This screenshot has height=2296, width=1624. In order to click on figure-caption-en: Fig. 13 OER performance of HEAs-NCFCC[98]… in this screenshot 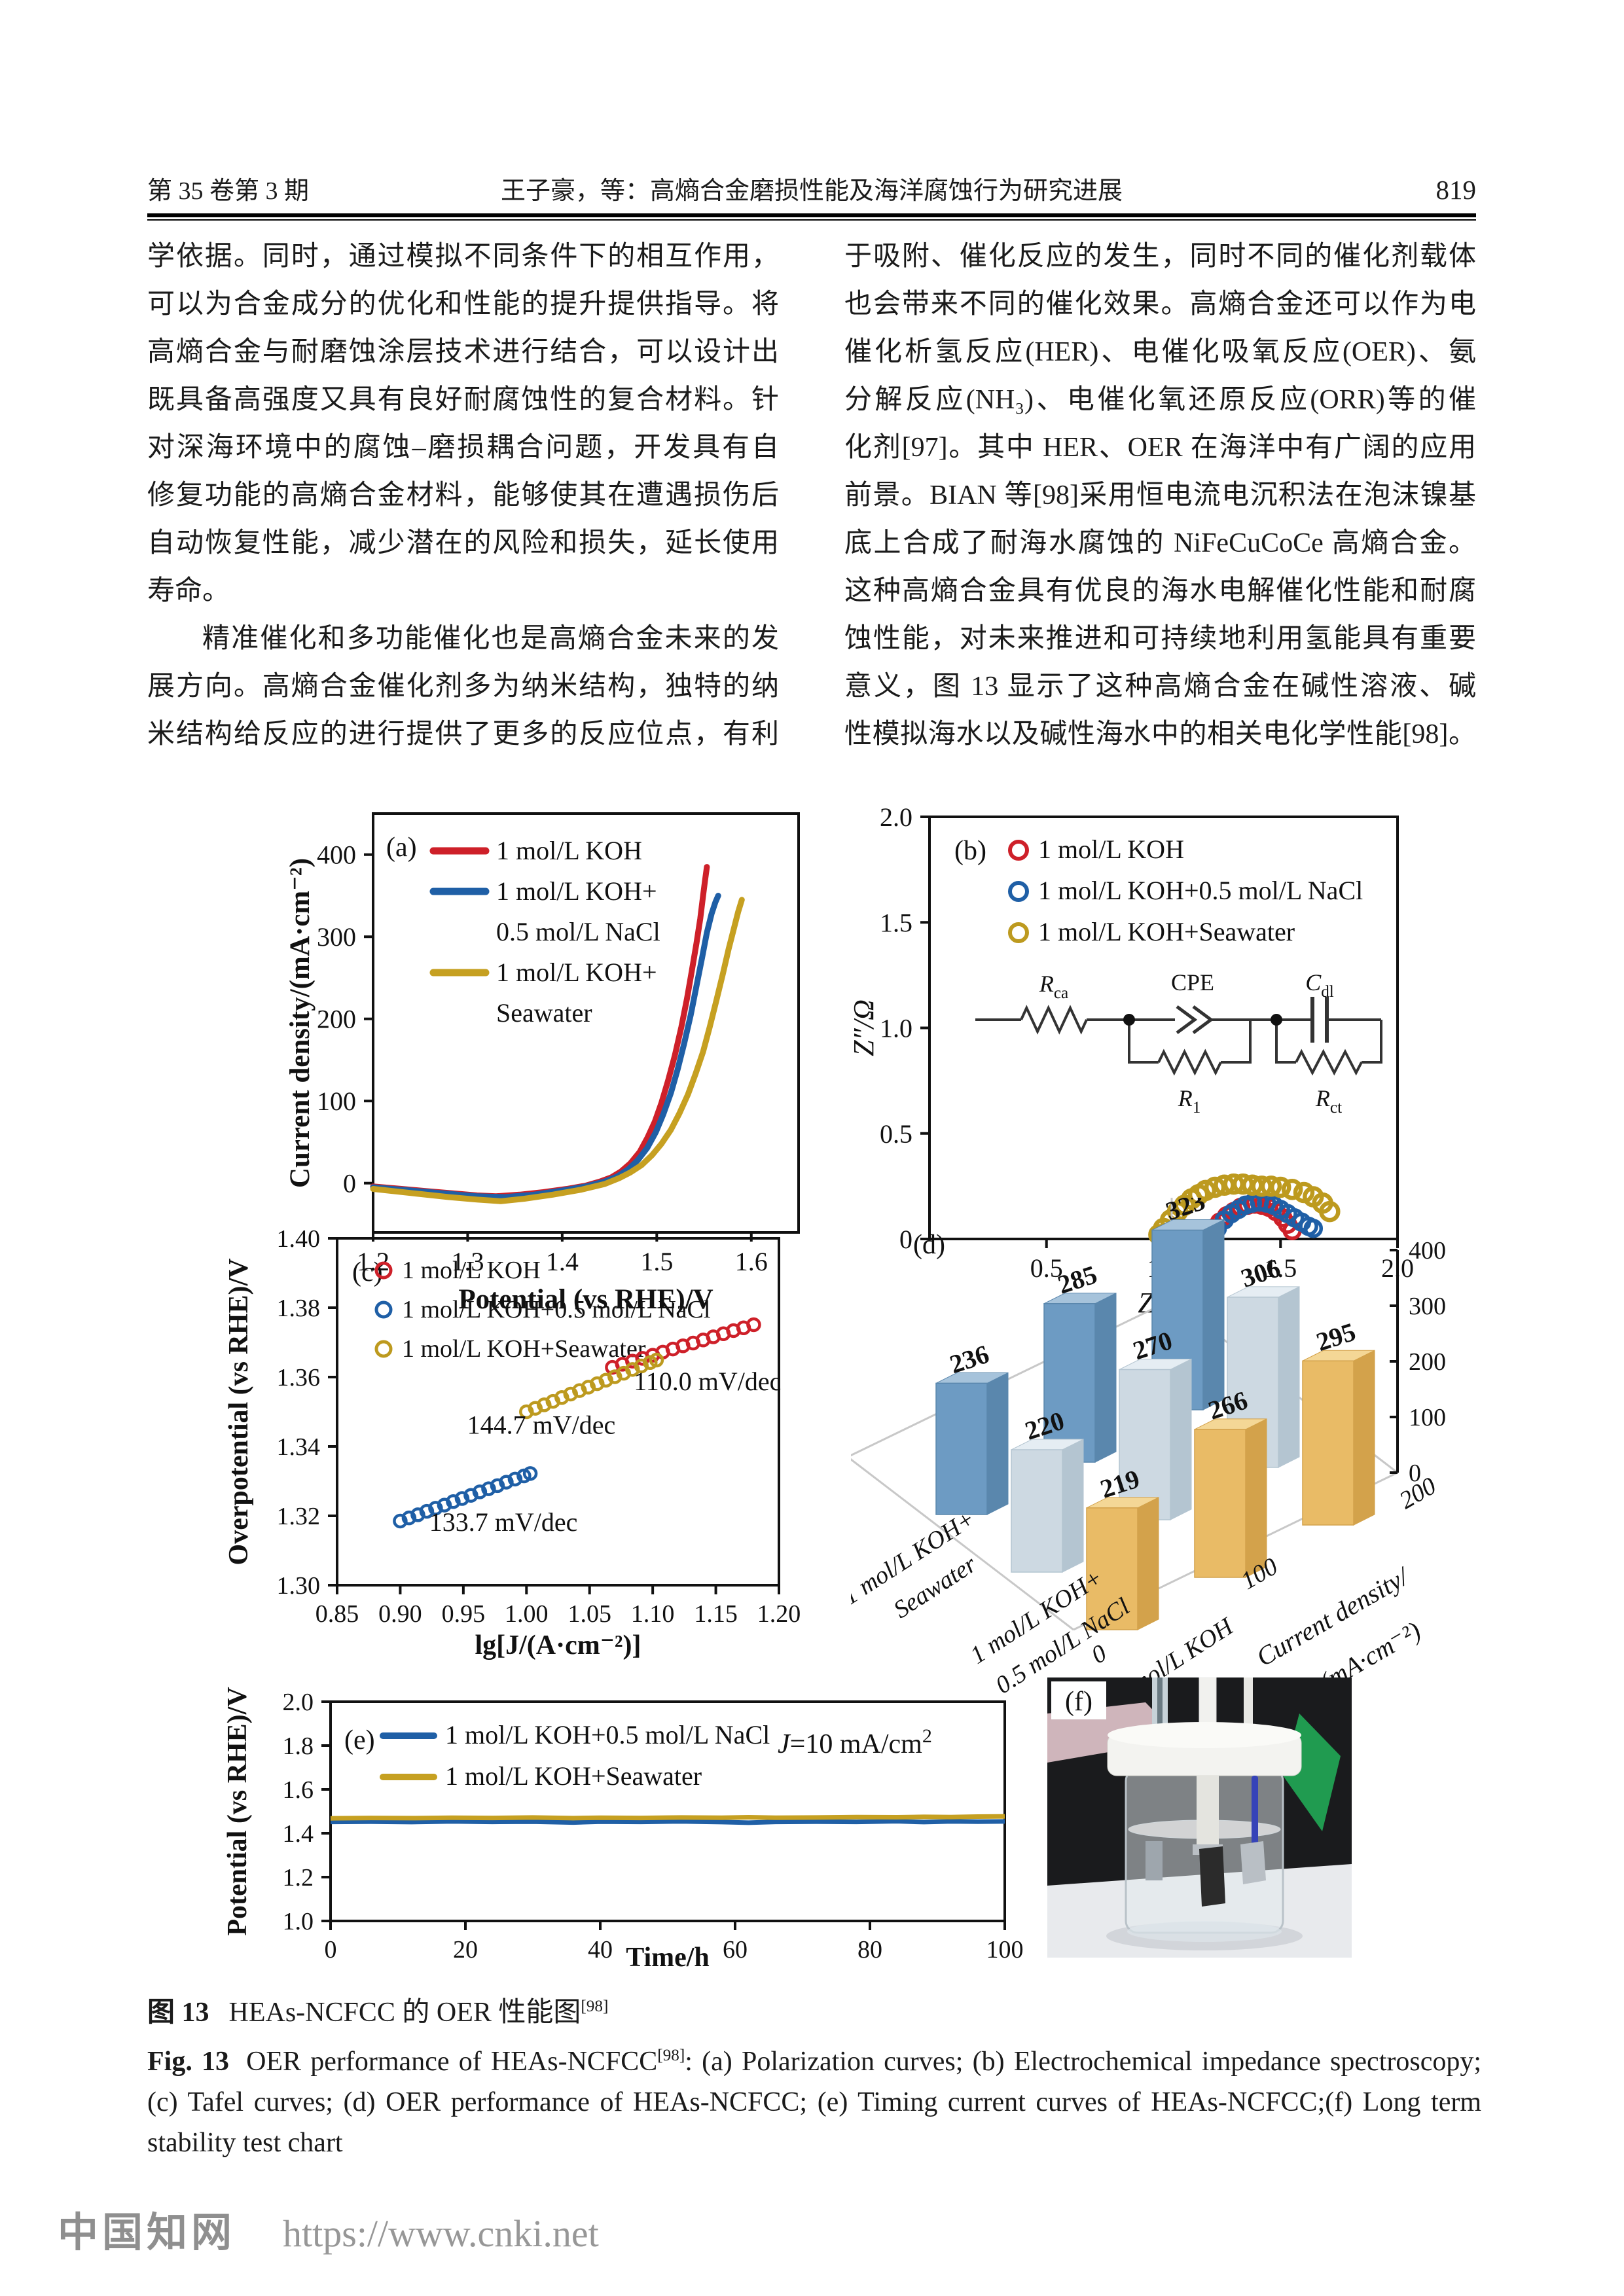, I will do `click(814, 2099)`.